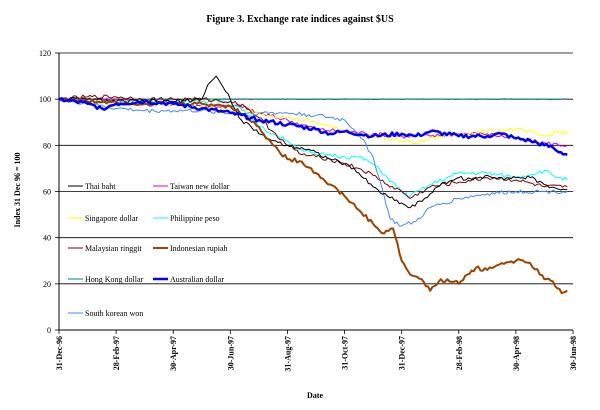 The image size is (600, 410). I want to click on y-tick-label: 40, so click(47, 238).